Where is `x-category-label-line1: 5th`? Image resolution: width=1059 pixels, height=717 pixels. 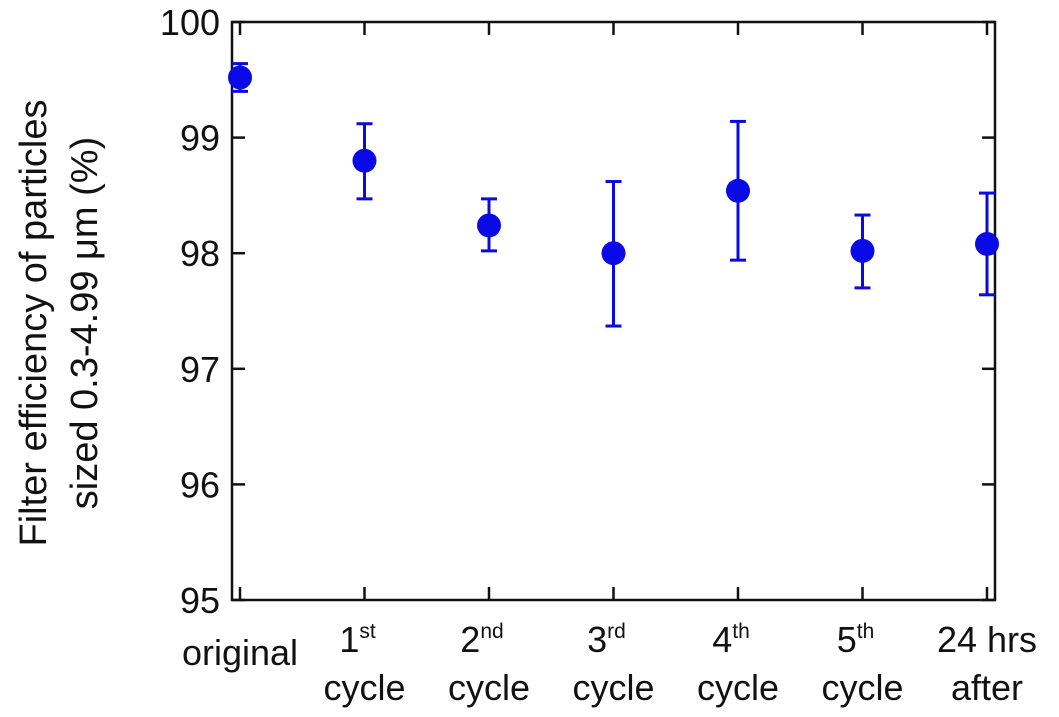 x-category-label-line1: 5th is located at coordinates (856, 639).